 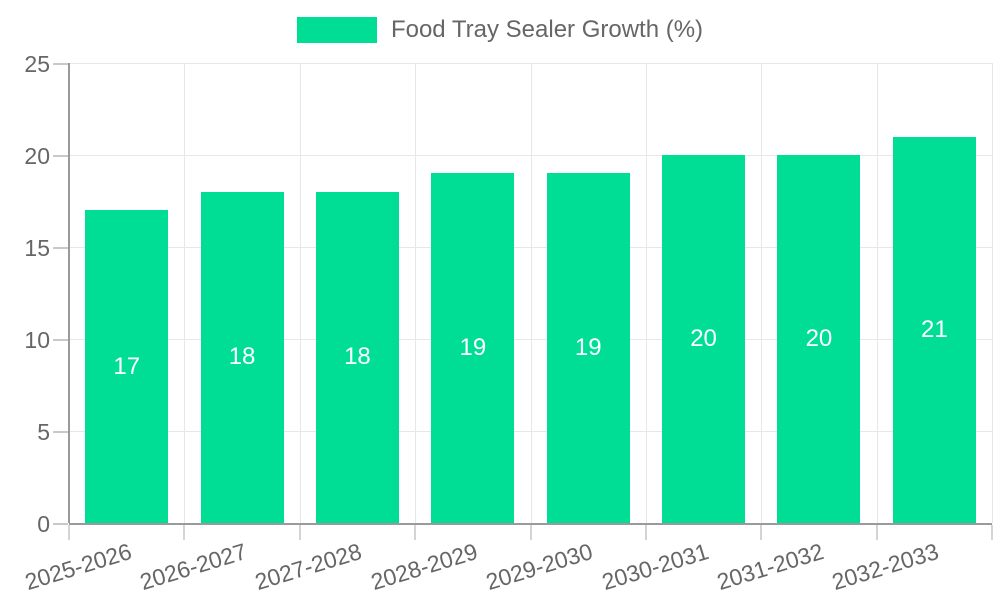 I want to click on y-axis-line, so click(x=69, y=293).